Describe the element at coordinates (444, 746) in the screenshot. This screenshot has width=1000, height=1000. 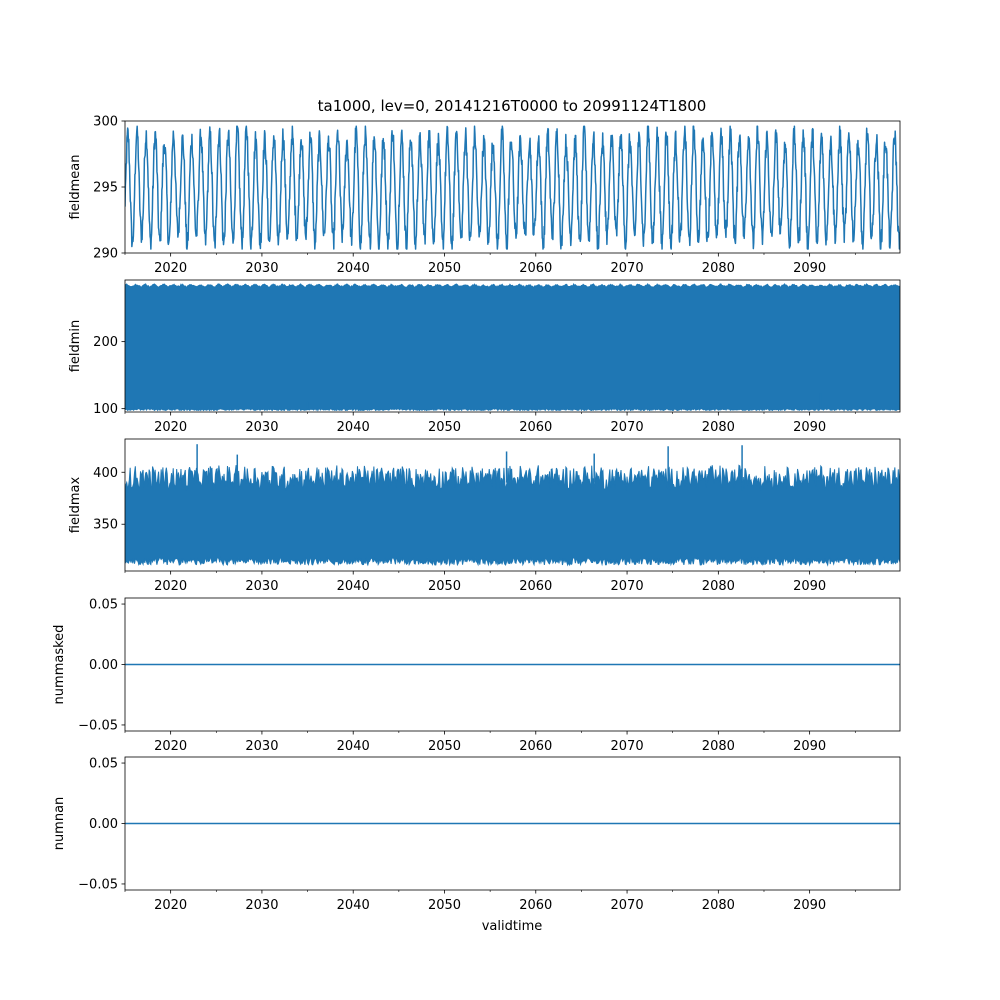
I see `x-tick-label-nummasked-3: 2050` at that location.